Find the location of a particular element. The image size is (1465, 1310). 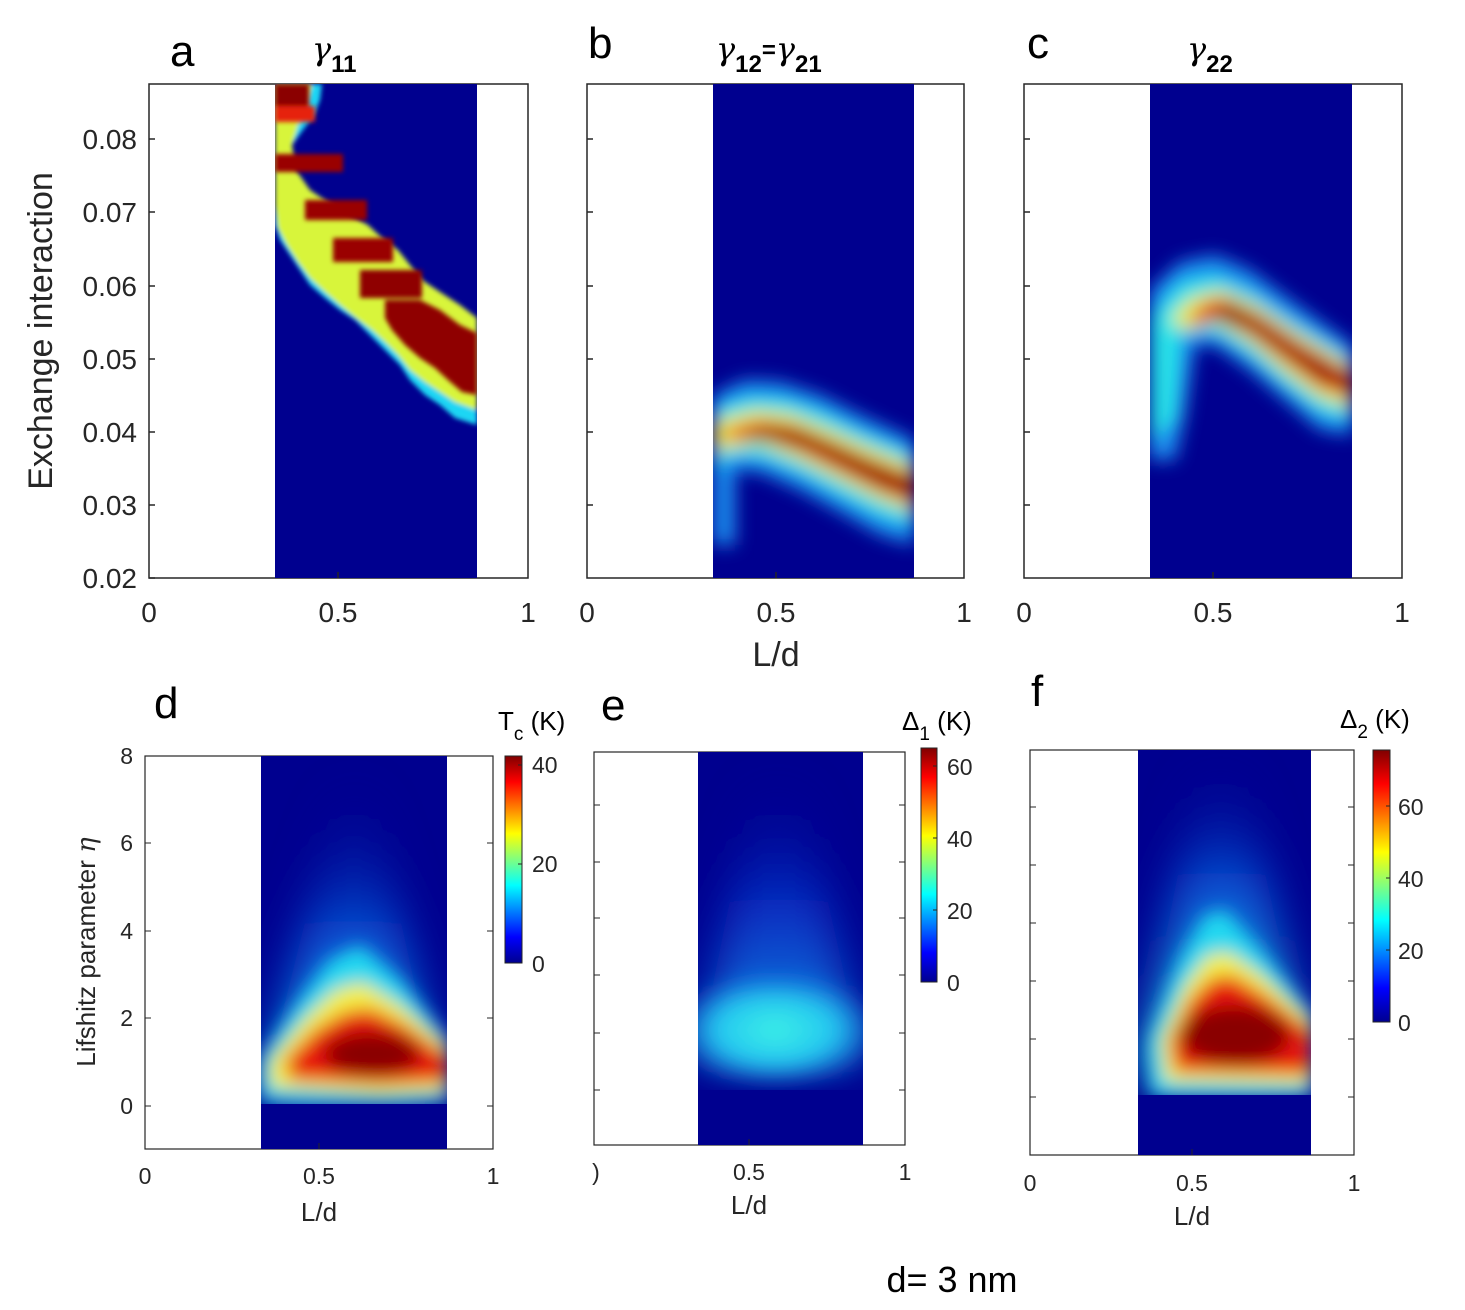

colorbar-e-gradient is located at coordinates (929, 865).